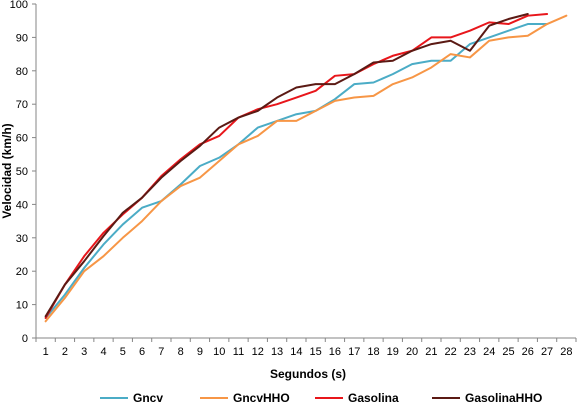  I want to click on x-tick-label: 16, so click(335, 352).